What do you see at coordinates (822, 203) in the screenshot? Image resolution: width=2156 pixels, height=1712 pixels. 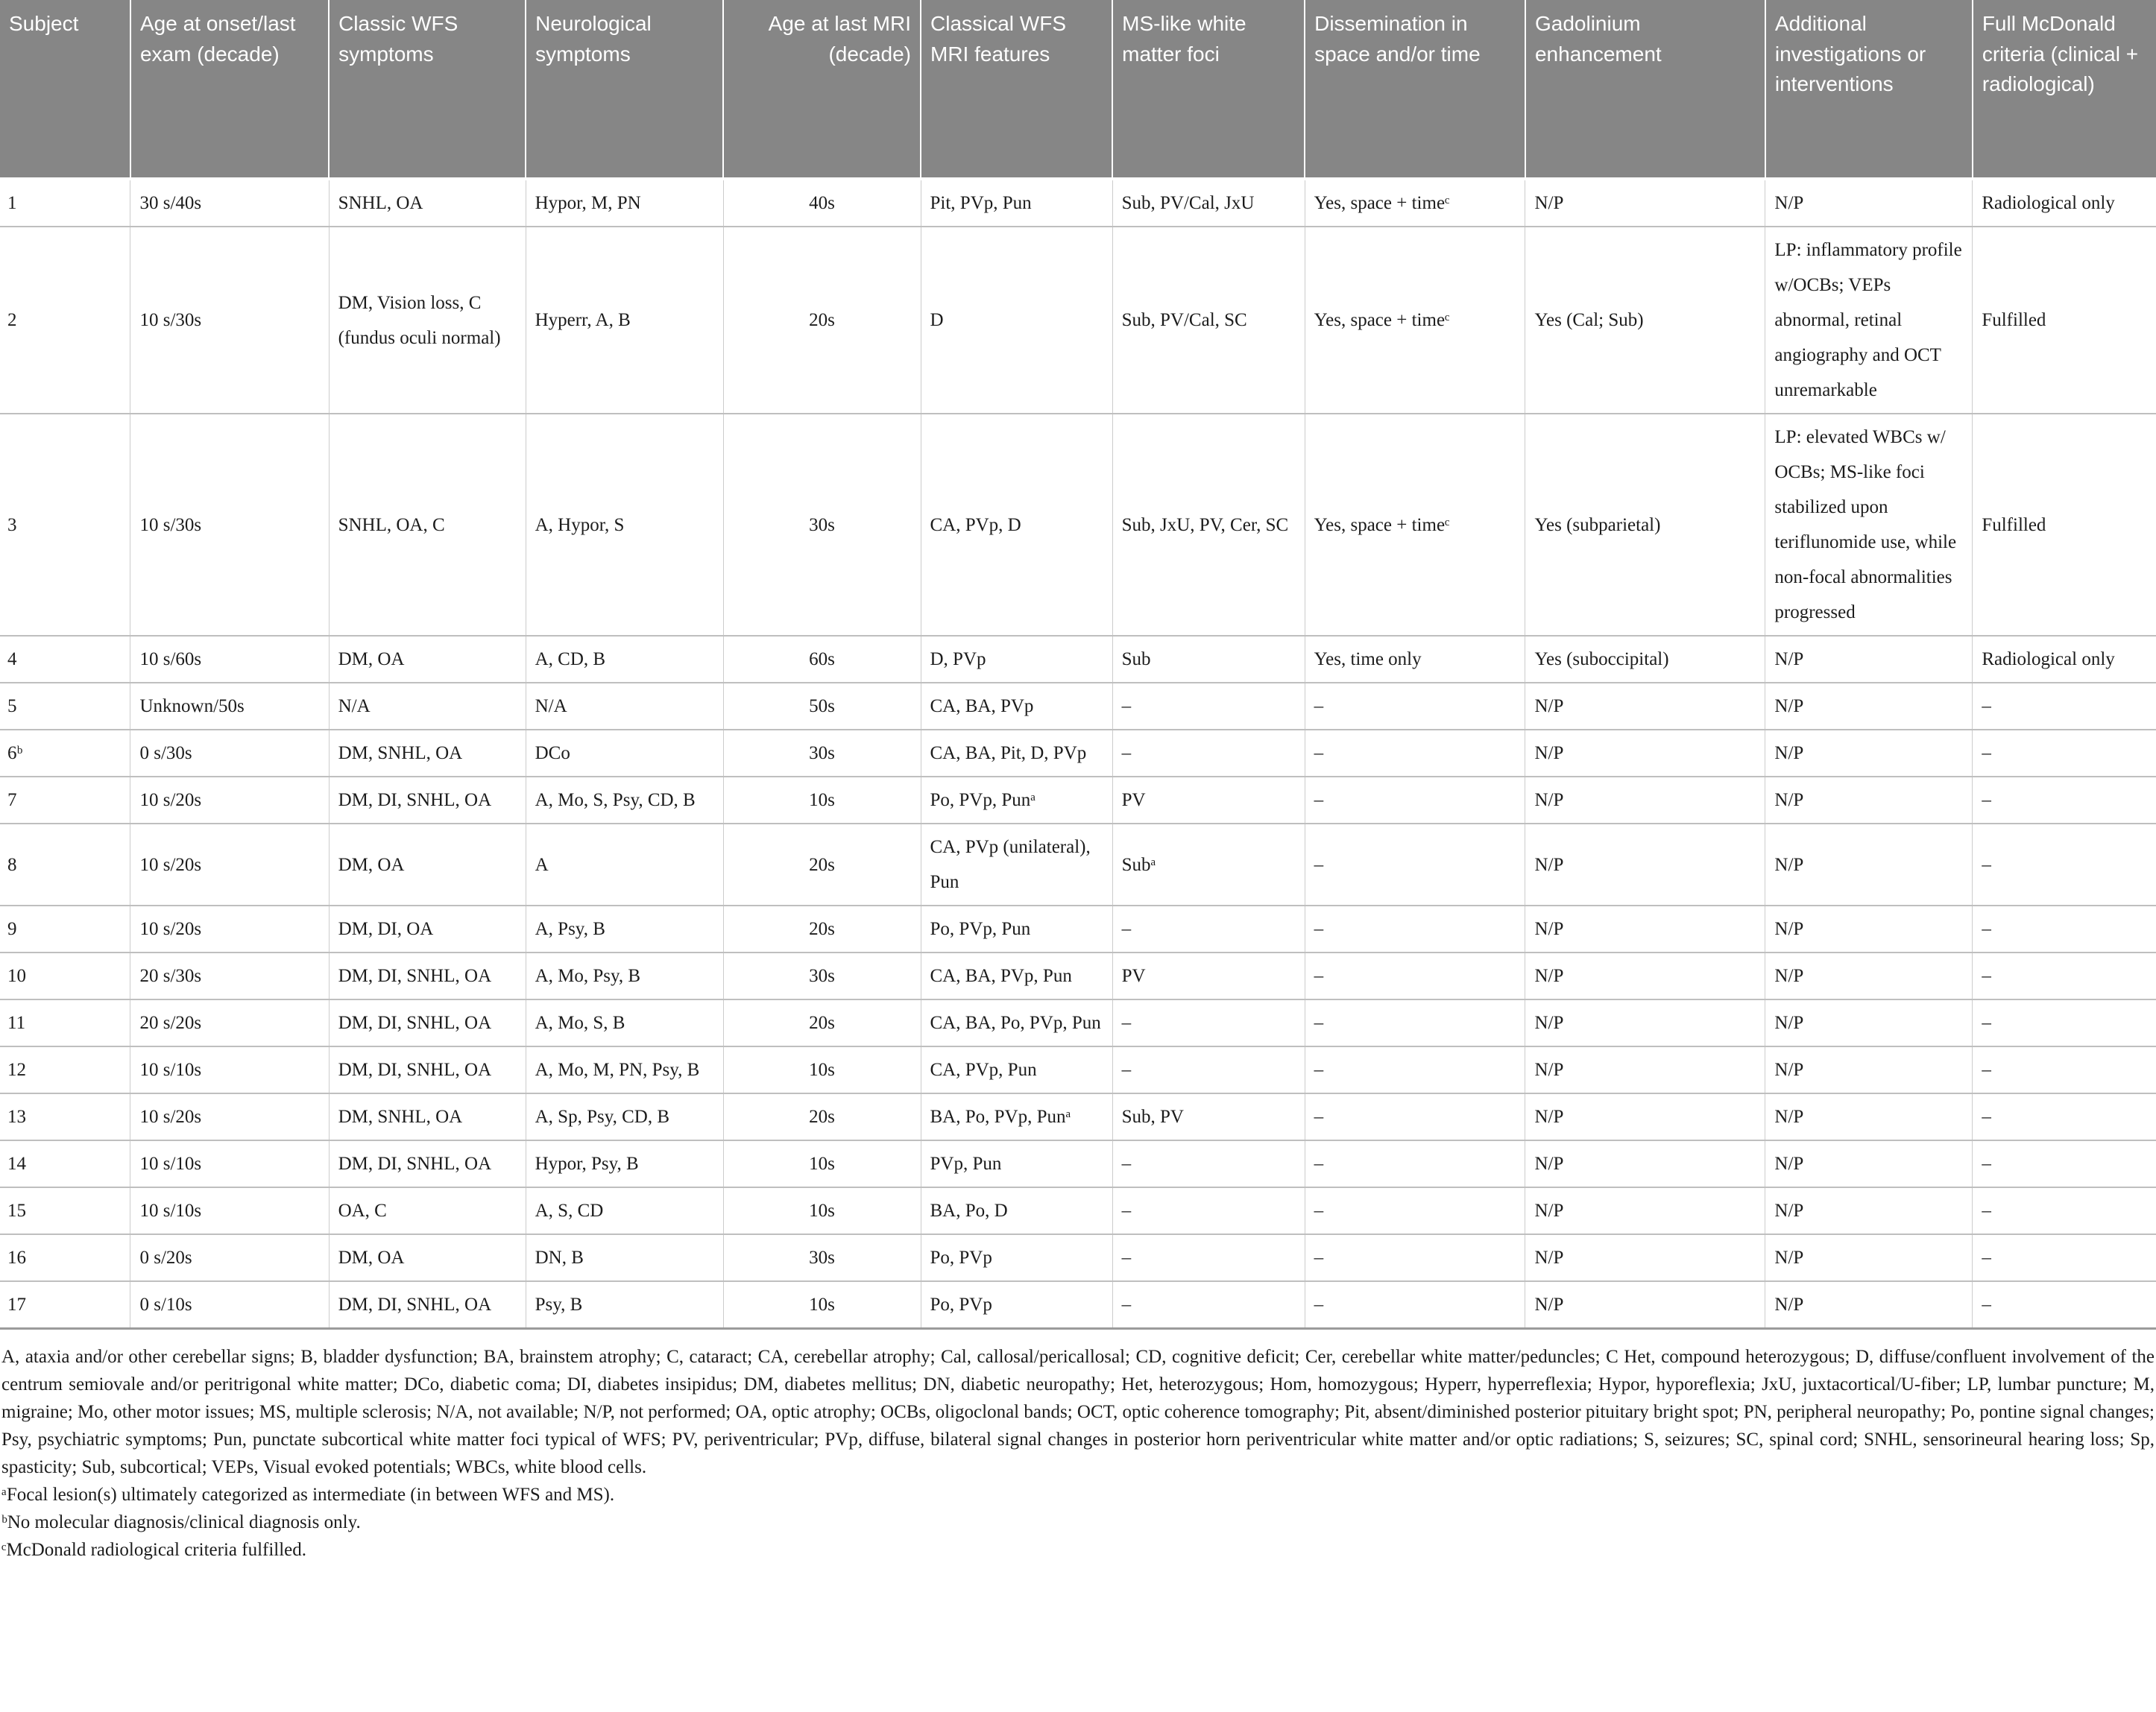 I see `table-cell: 40s` at bounding box center [822, 203].